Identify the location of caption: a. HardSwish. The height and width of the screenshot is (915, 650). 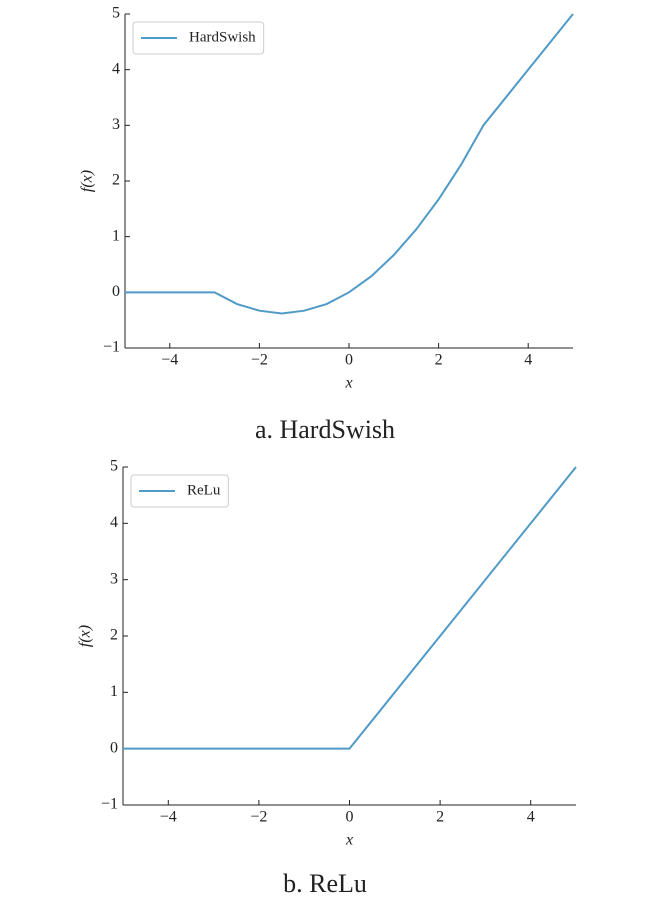
(325, 429).